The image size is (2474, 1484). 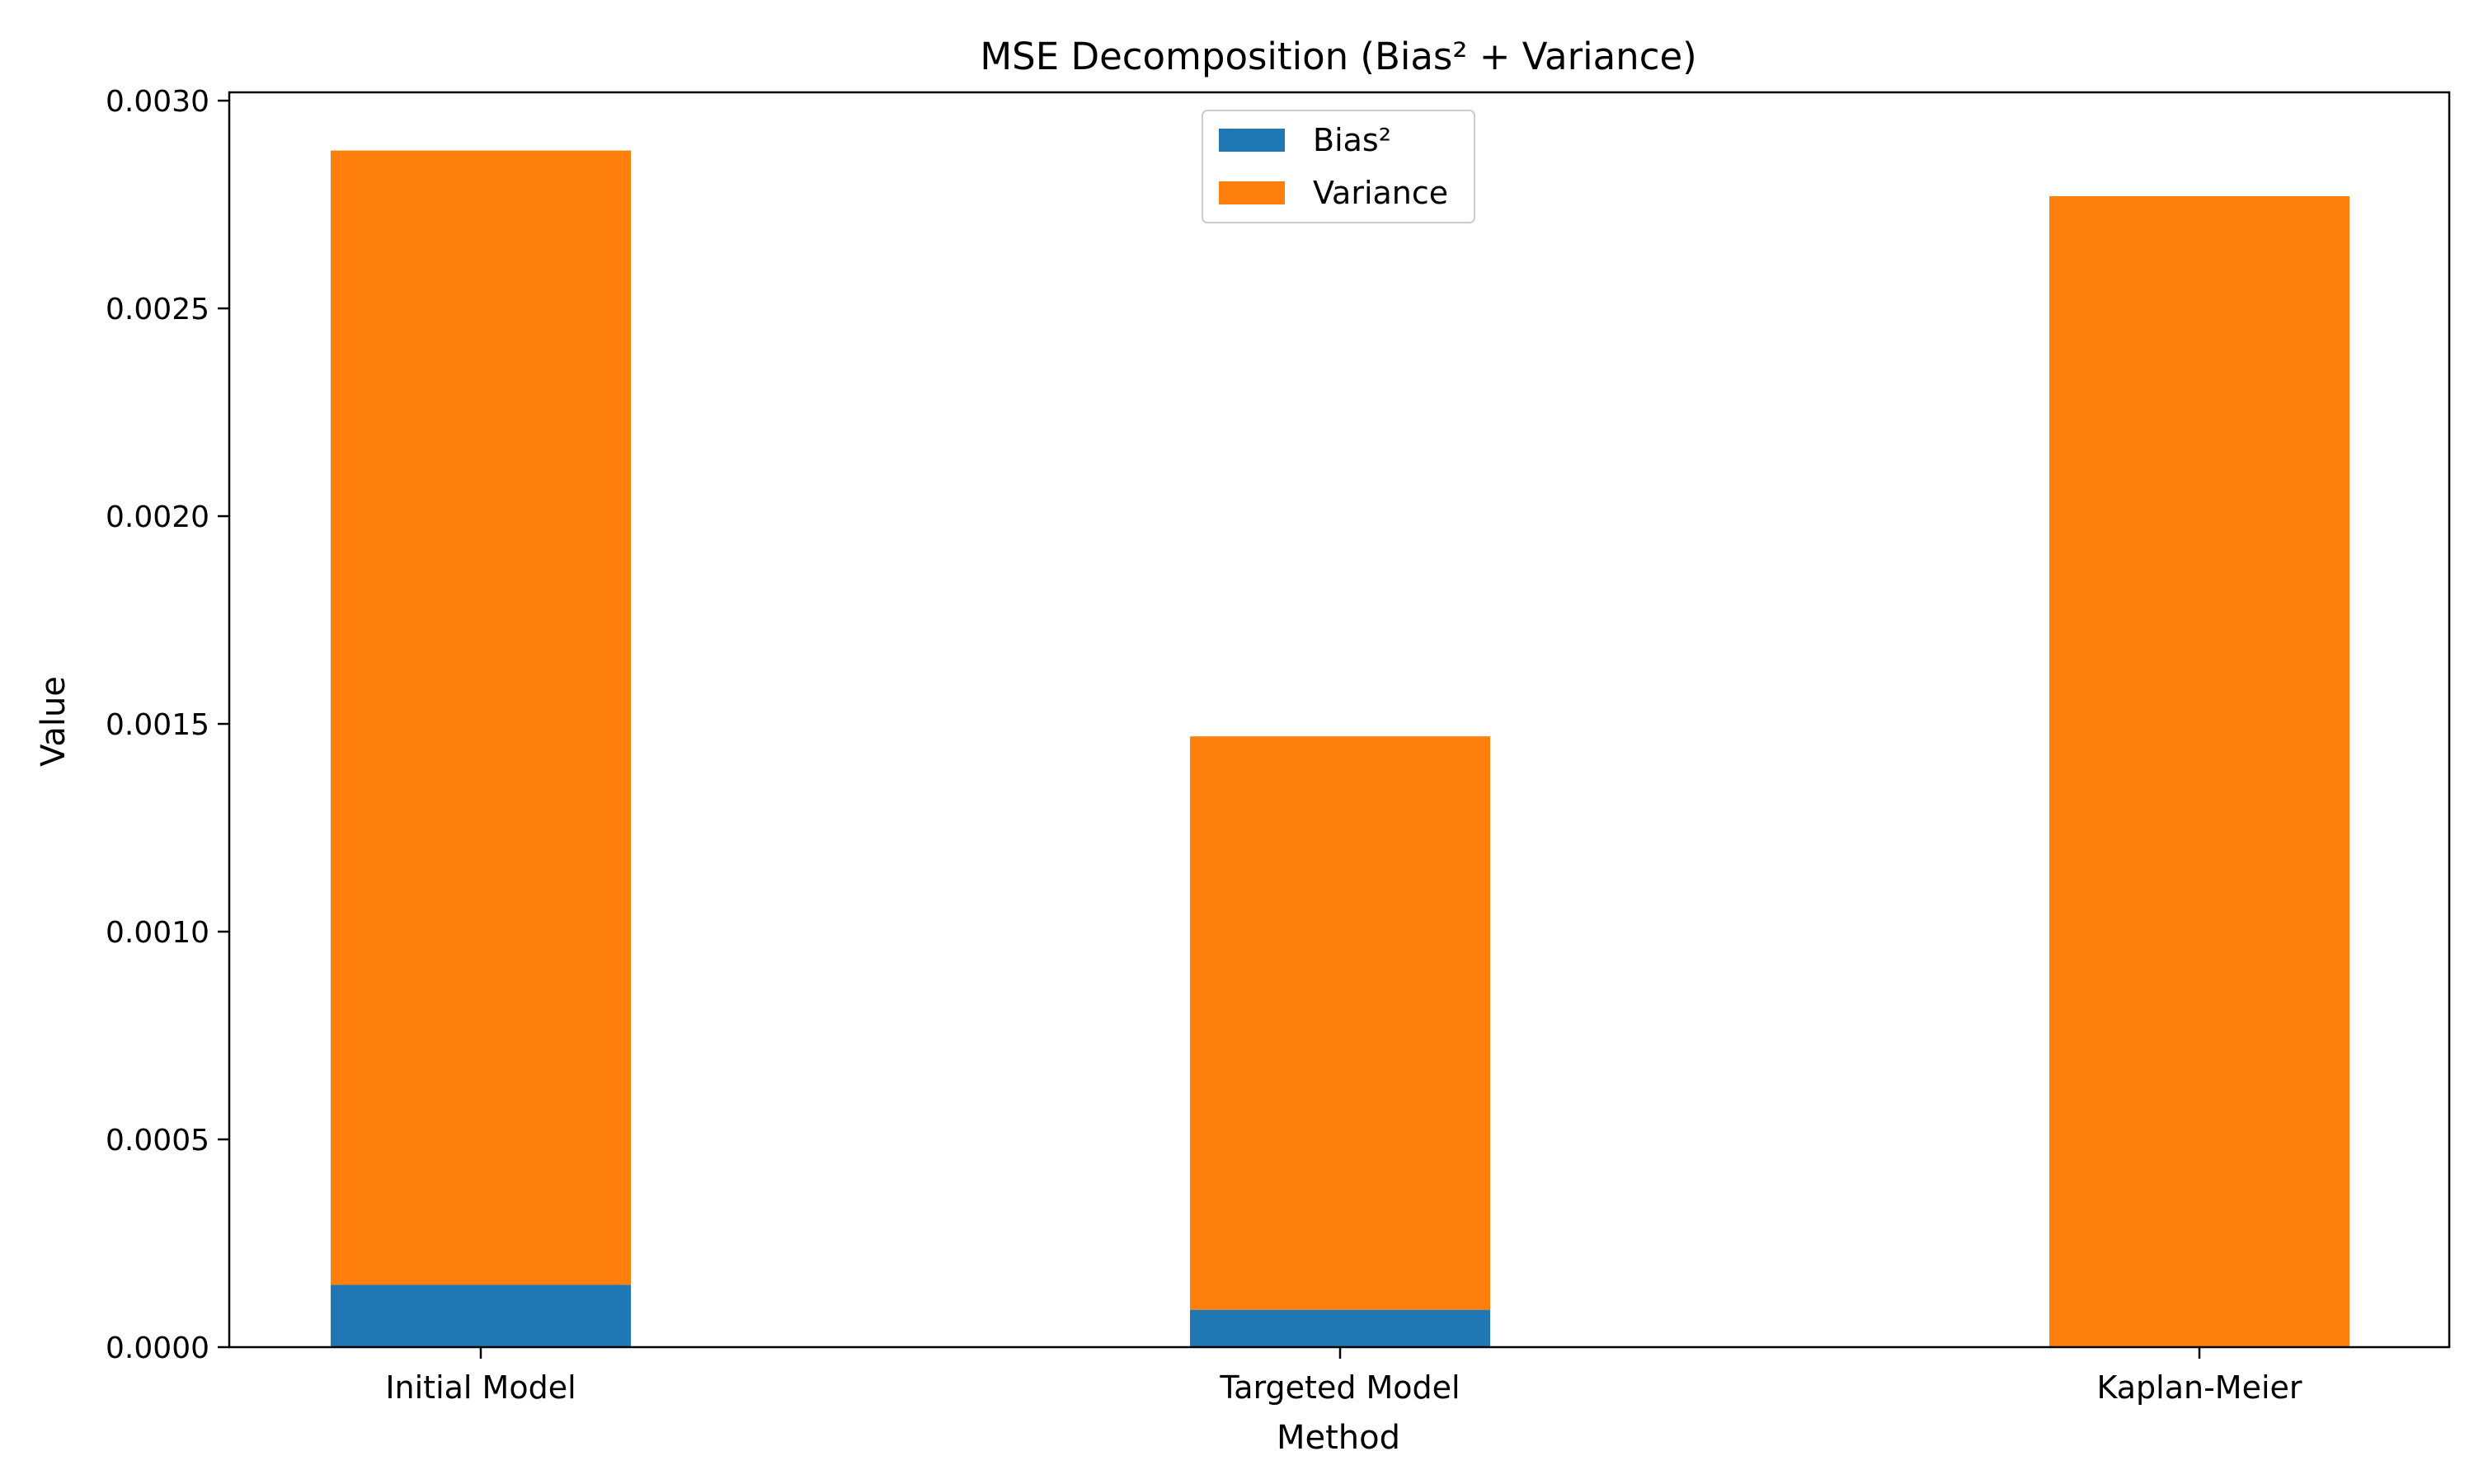 I want to click on y-axis-label: Value, so click(x=54, y=721).